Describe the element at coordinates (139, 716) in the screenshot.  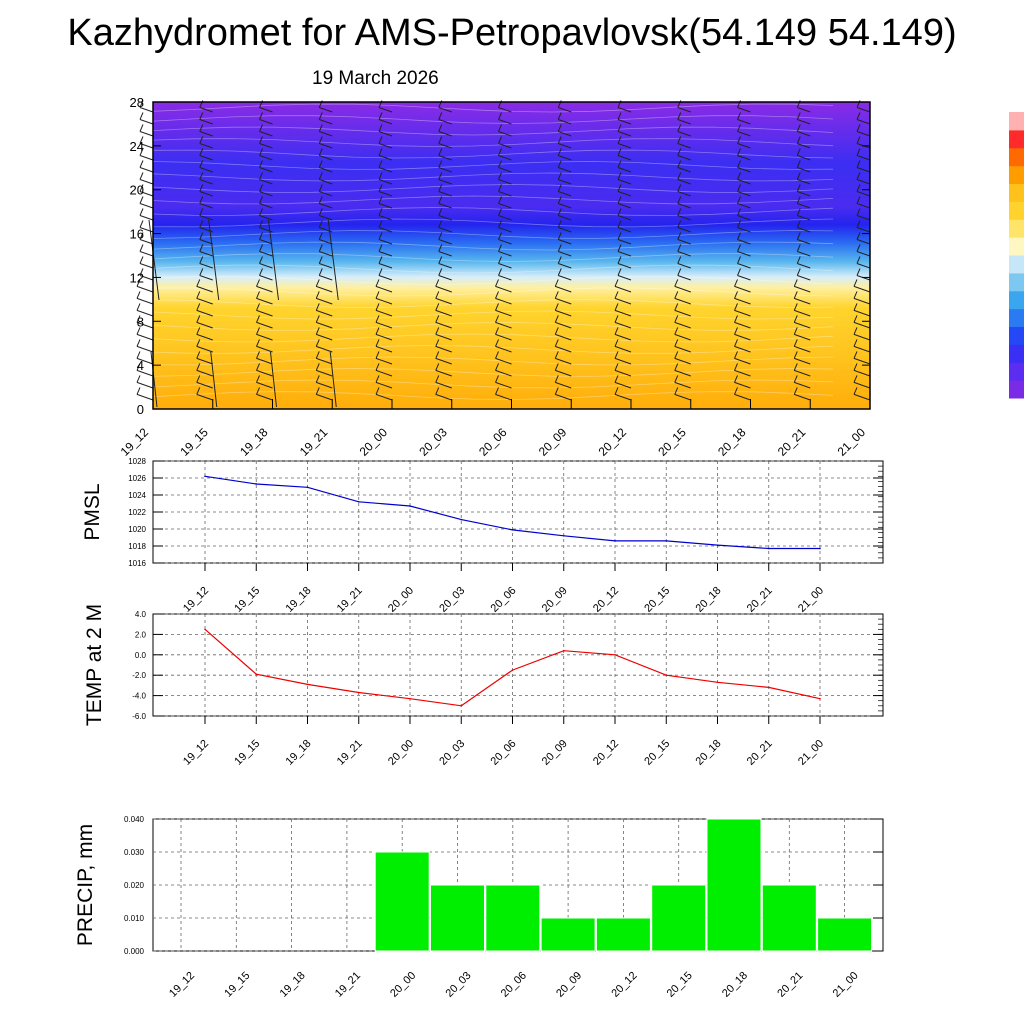
I see `y-tick-label: -6.0` at that location.